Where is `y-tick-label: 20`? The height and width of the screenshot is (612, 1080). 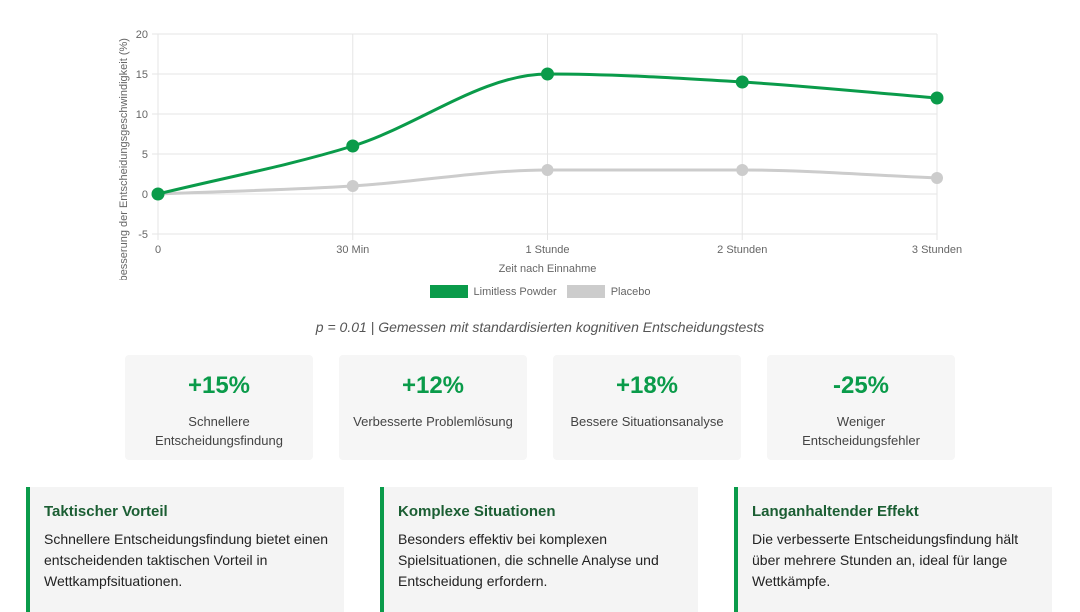 y-tick-label: 20 is located at coordinates (142, 35).